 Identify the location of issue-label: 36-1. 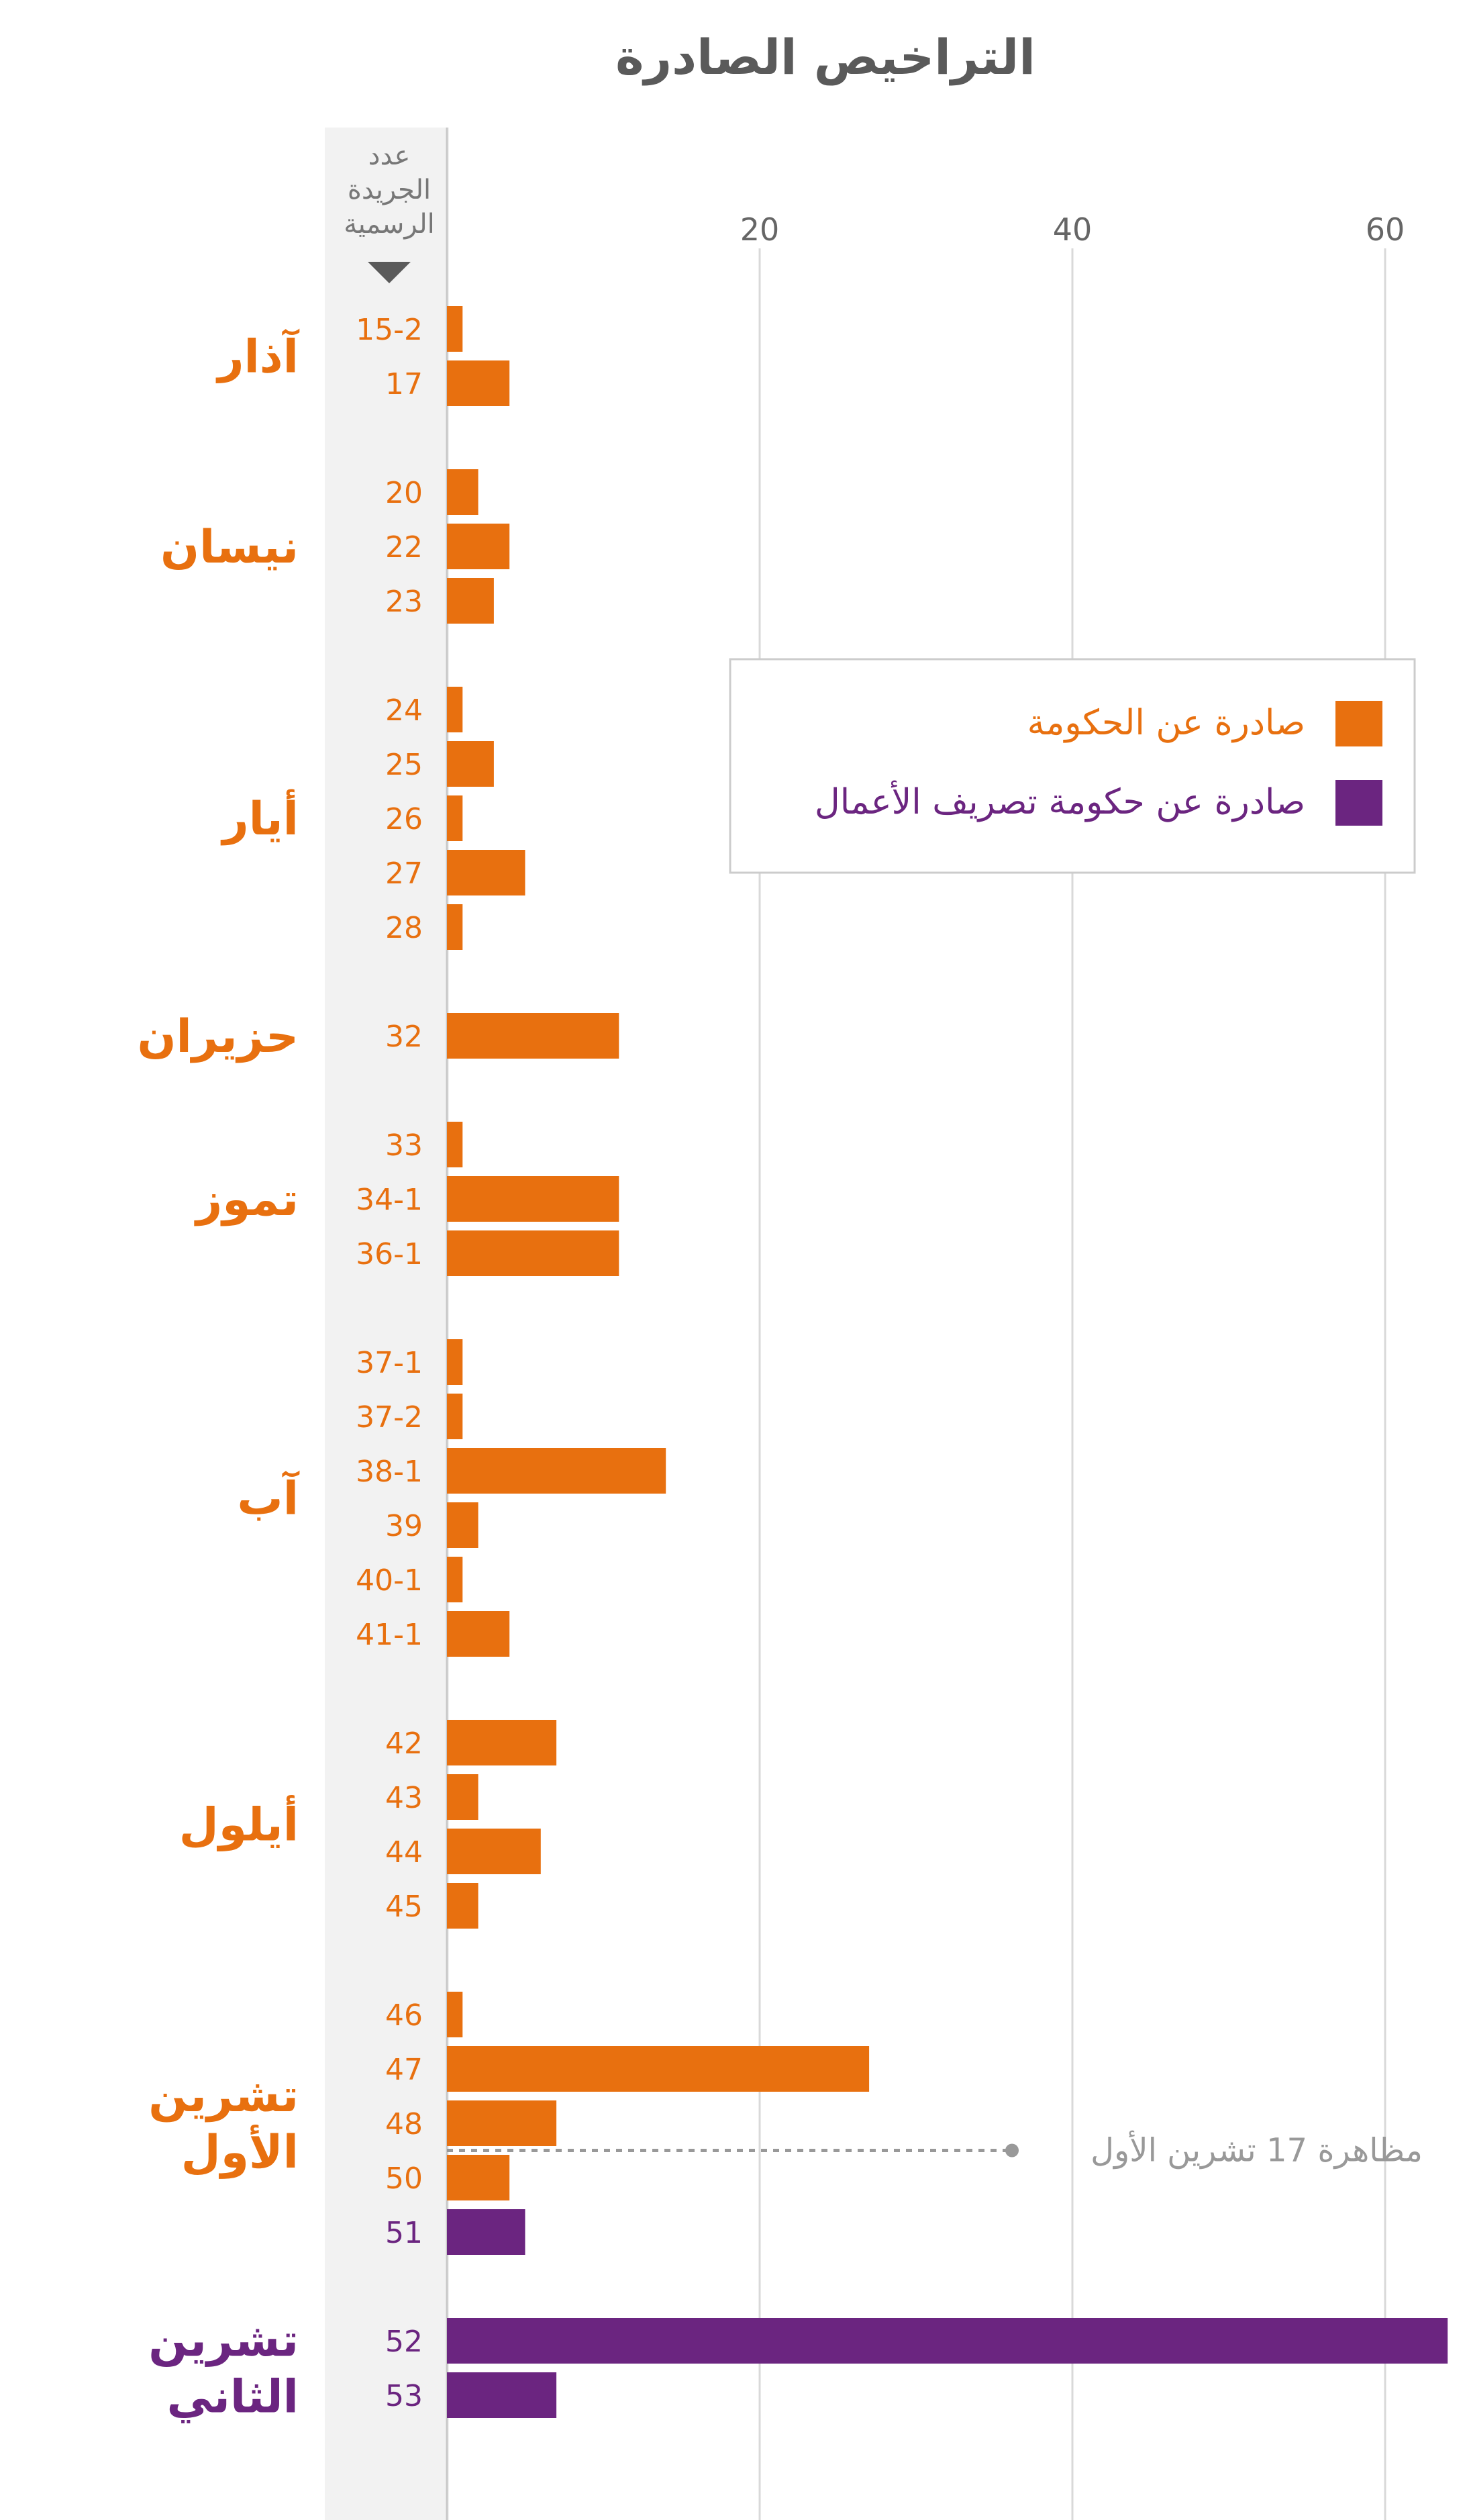
(389, 1254).